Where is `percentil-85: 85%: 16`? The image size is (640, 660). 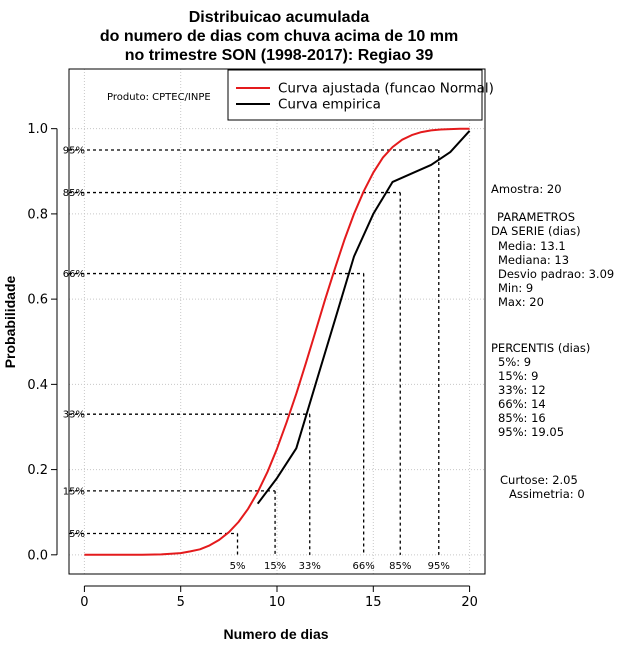 percentil-85: 85%: 16 is located at coordinates (522, 418).